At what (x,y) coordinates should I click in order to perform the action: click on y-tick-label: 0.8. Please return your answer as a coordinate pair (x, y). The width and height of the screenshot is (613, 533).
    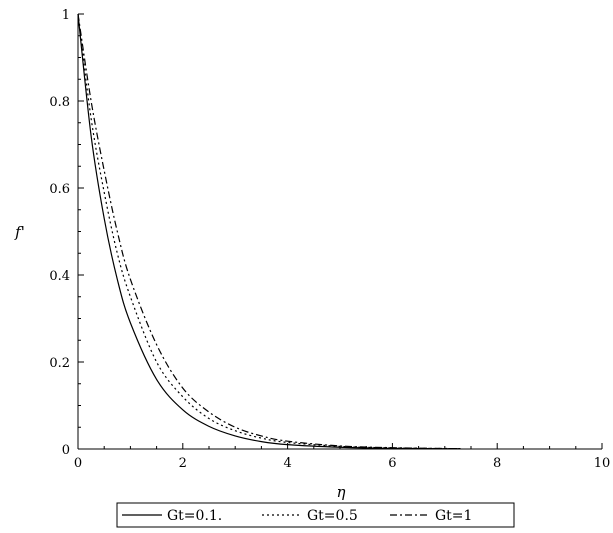
    Looking at the image, I should click on (59, 102).